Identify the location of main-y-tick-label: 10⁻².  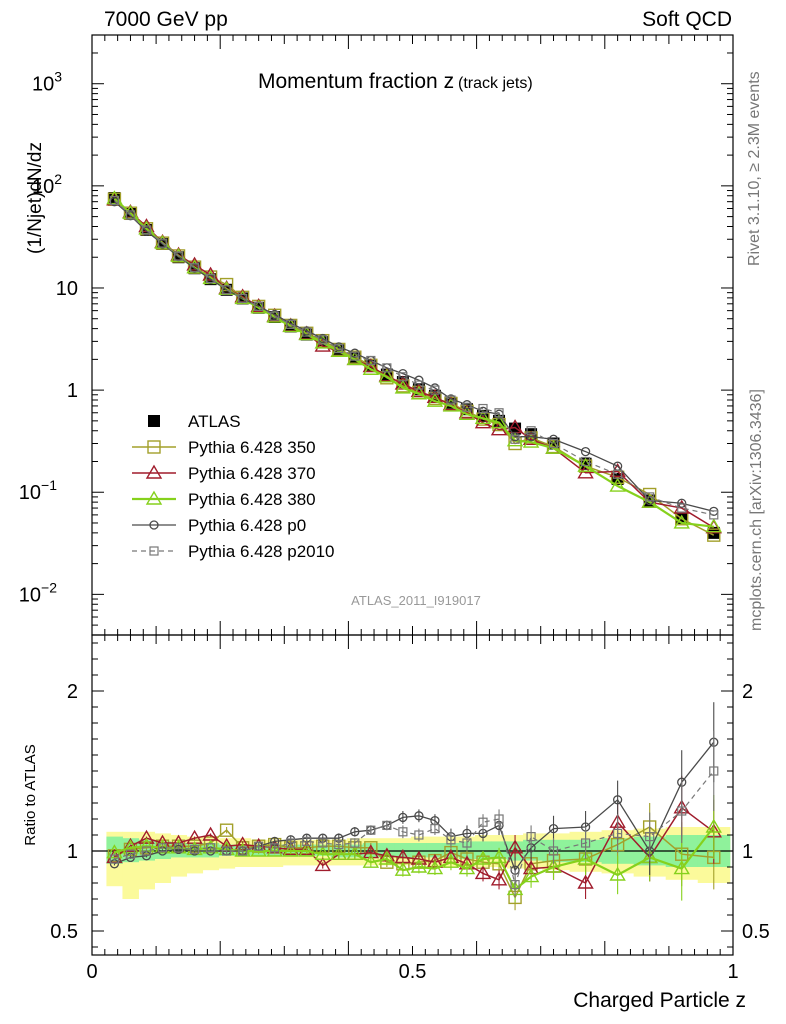
(38, 592).